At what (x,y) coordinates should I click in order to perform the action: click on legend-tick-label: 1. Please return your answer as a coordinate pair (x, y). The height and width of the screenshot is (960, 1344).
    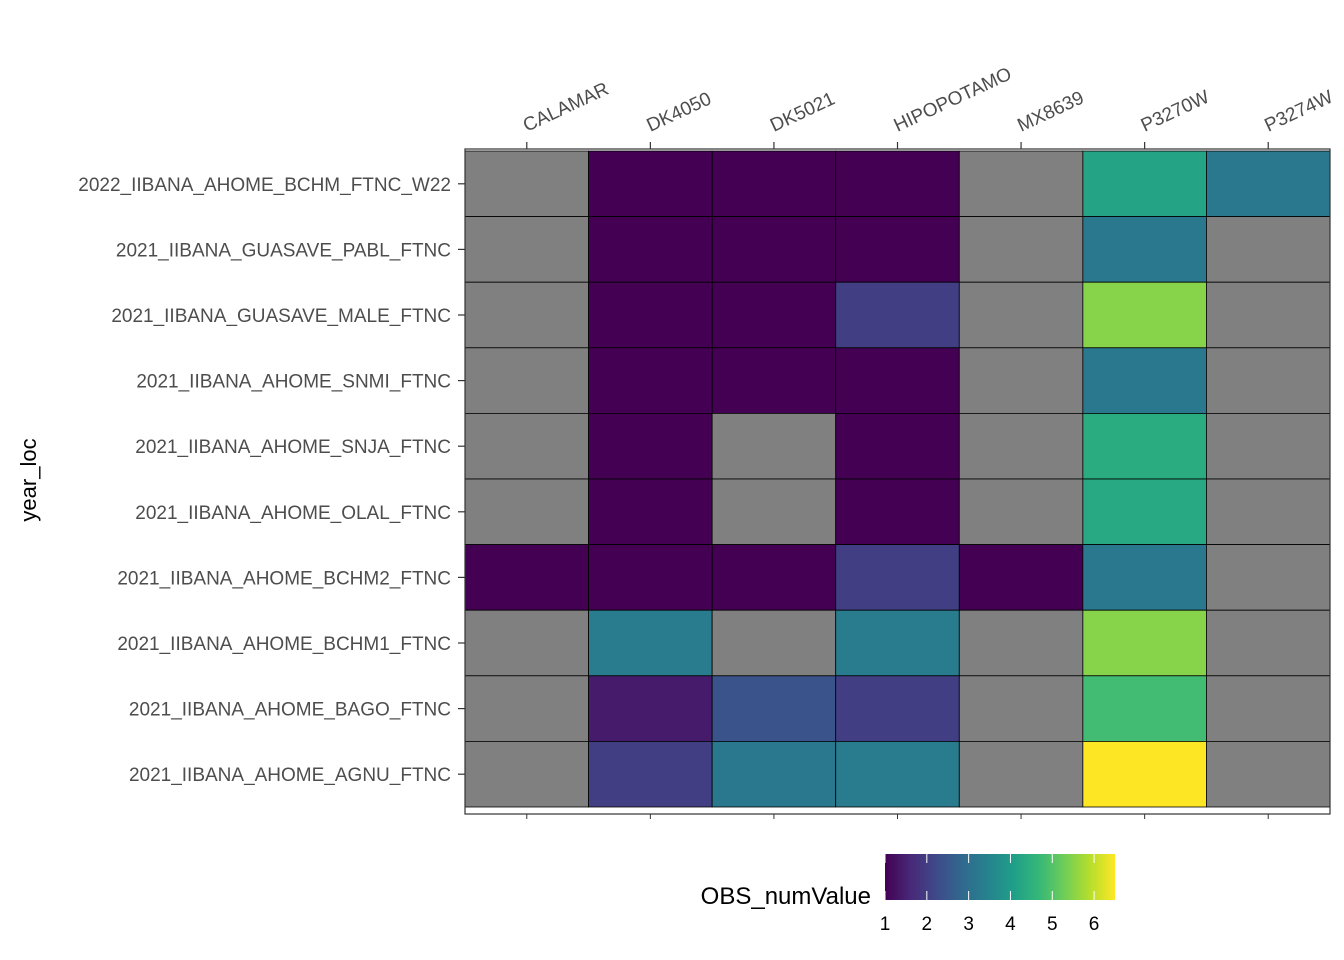
    Looking at the image, I should click on (885, 924).